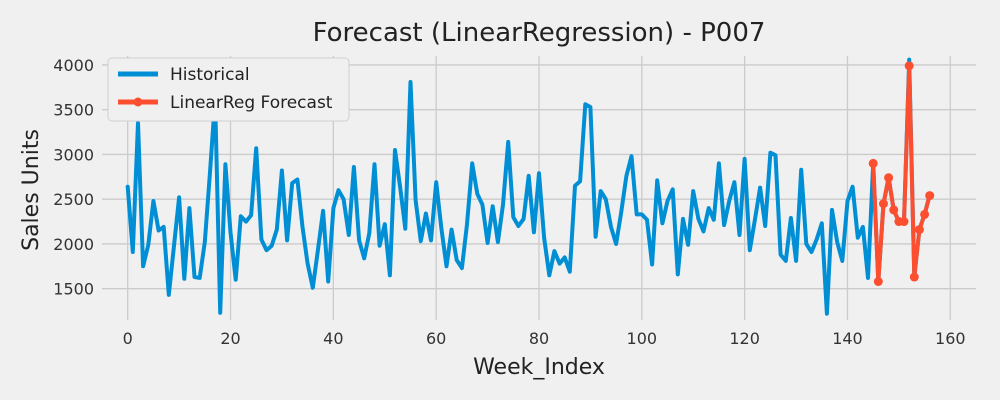  Describe the element at coordinates (539, 33) in the screenshot. I see `chart-title: Forecast (LinearRegression) - P007` at that location.